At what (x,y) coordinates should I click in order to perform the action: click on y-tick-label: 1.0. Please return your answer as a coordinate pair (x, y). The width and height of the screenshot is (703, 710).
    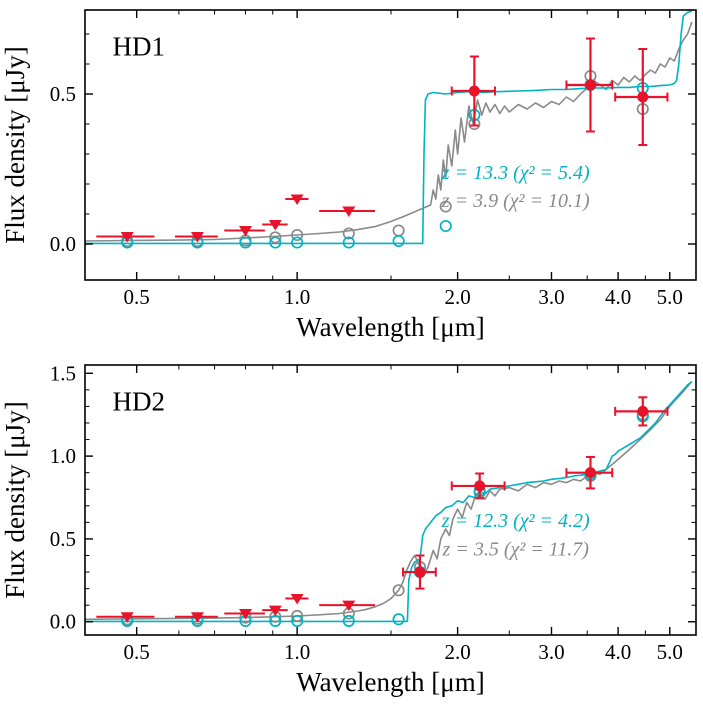
    Looking at the image, I should click on (63, 456).